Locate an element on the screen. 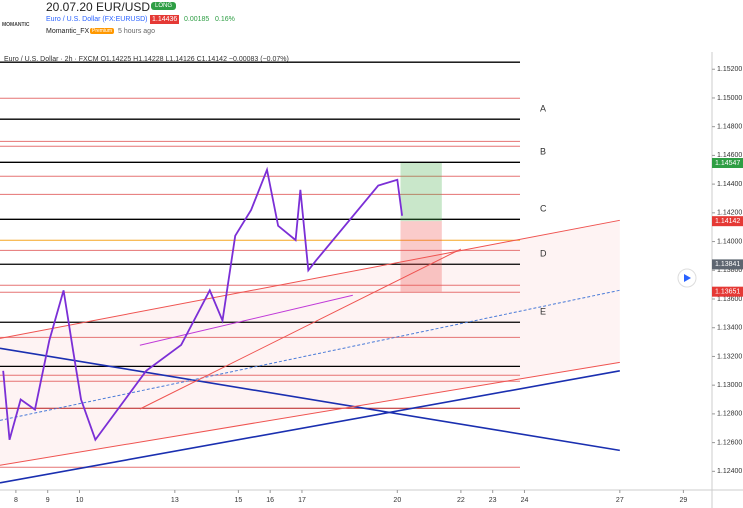  x-tick-label: 27 is located at coordinates (620, 500).